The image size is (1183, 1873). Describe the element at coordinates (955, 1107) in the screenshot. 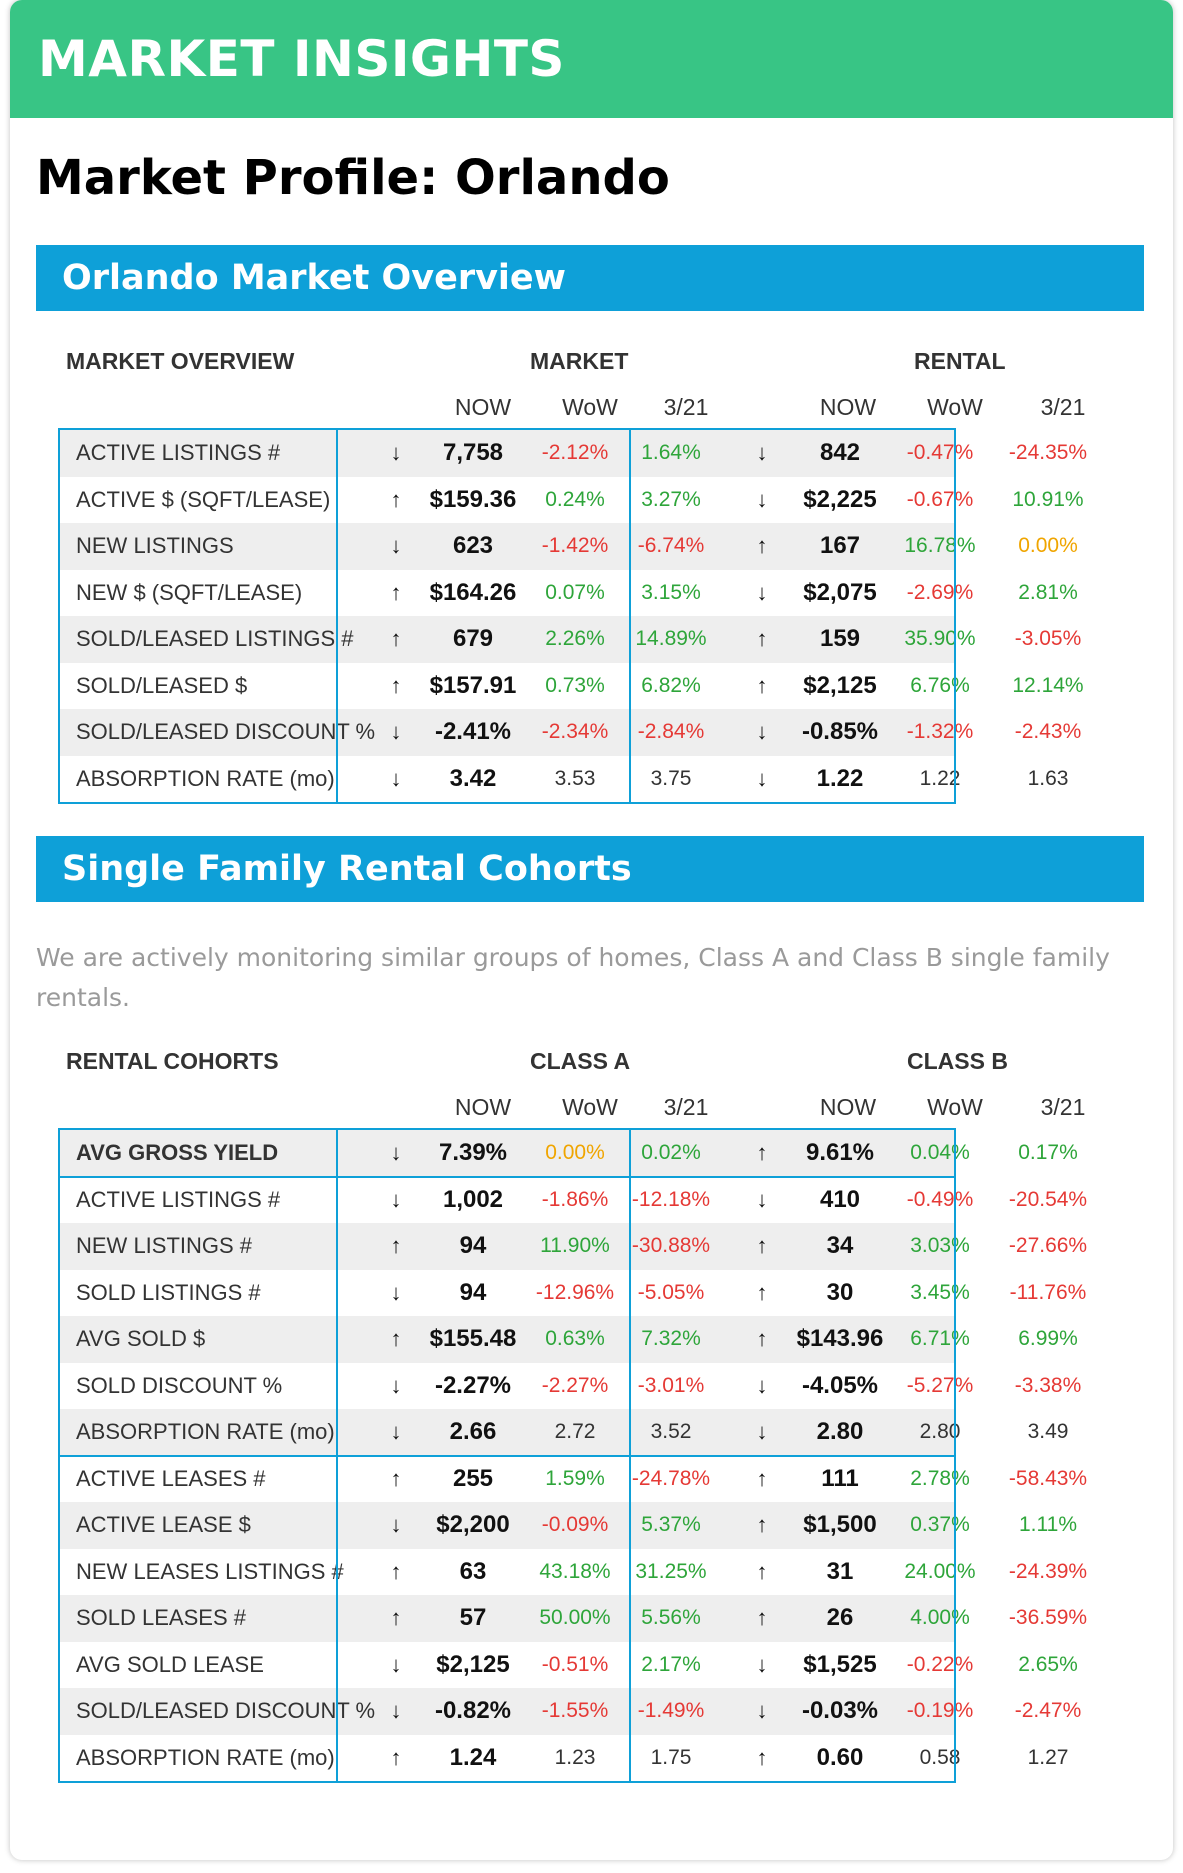

I see `cohorts-sub-wow-b: WoW` at that location.